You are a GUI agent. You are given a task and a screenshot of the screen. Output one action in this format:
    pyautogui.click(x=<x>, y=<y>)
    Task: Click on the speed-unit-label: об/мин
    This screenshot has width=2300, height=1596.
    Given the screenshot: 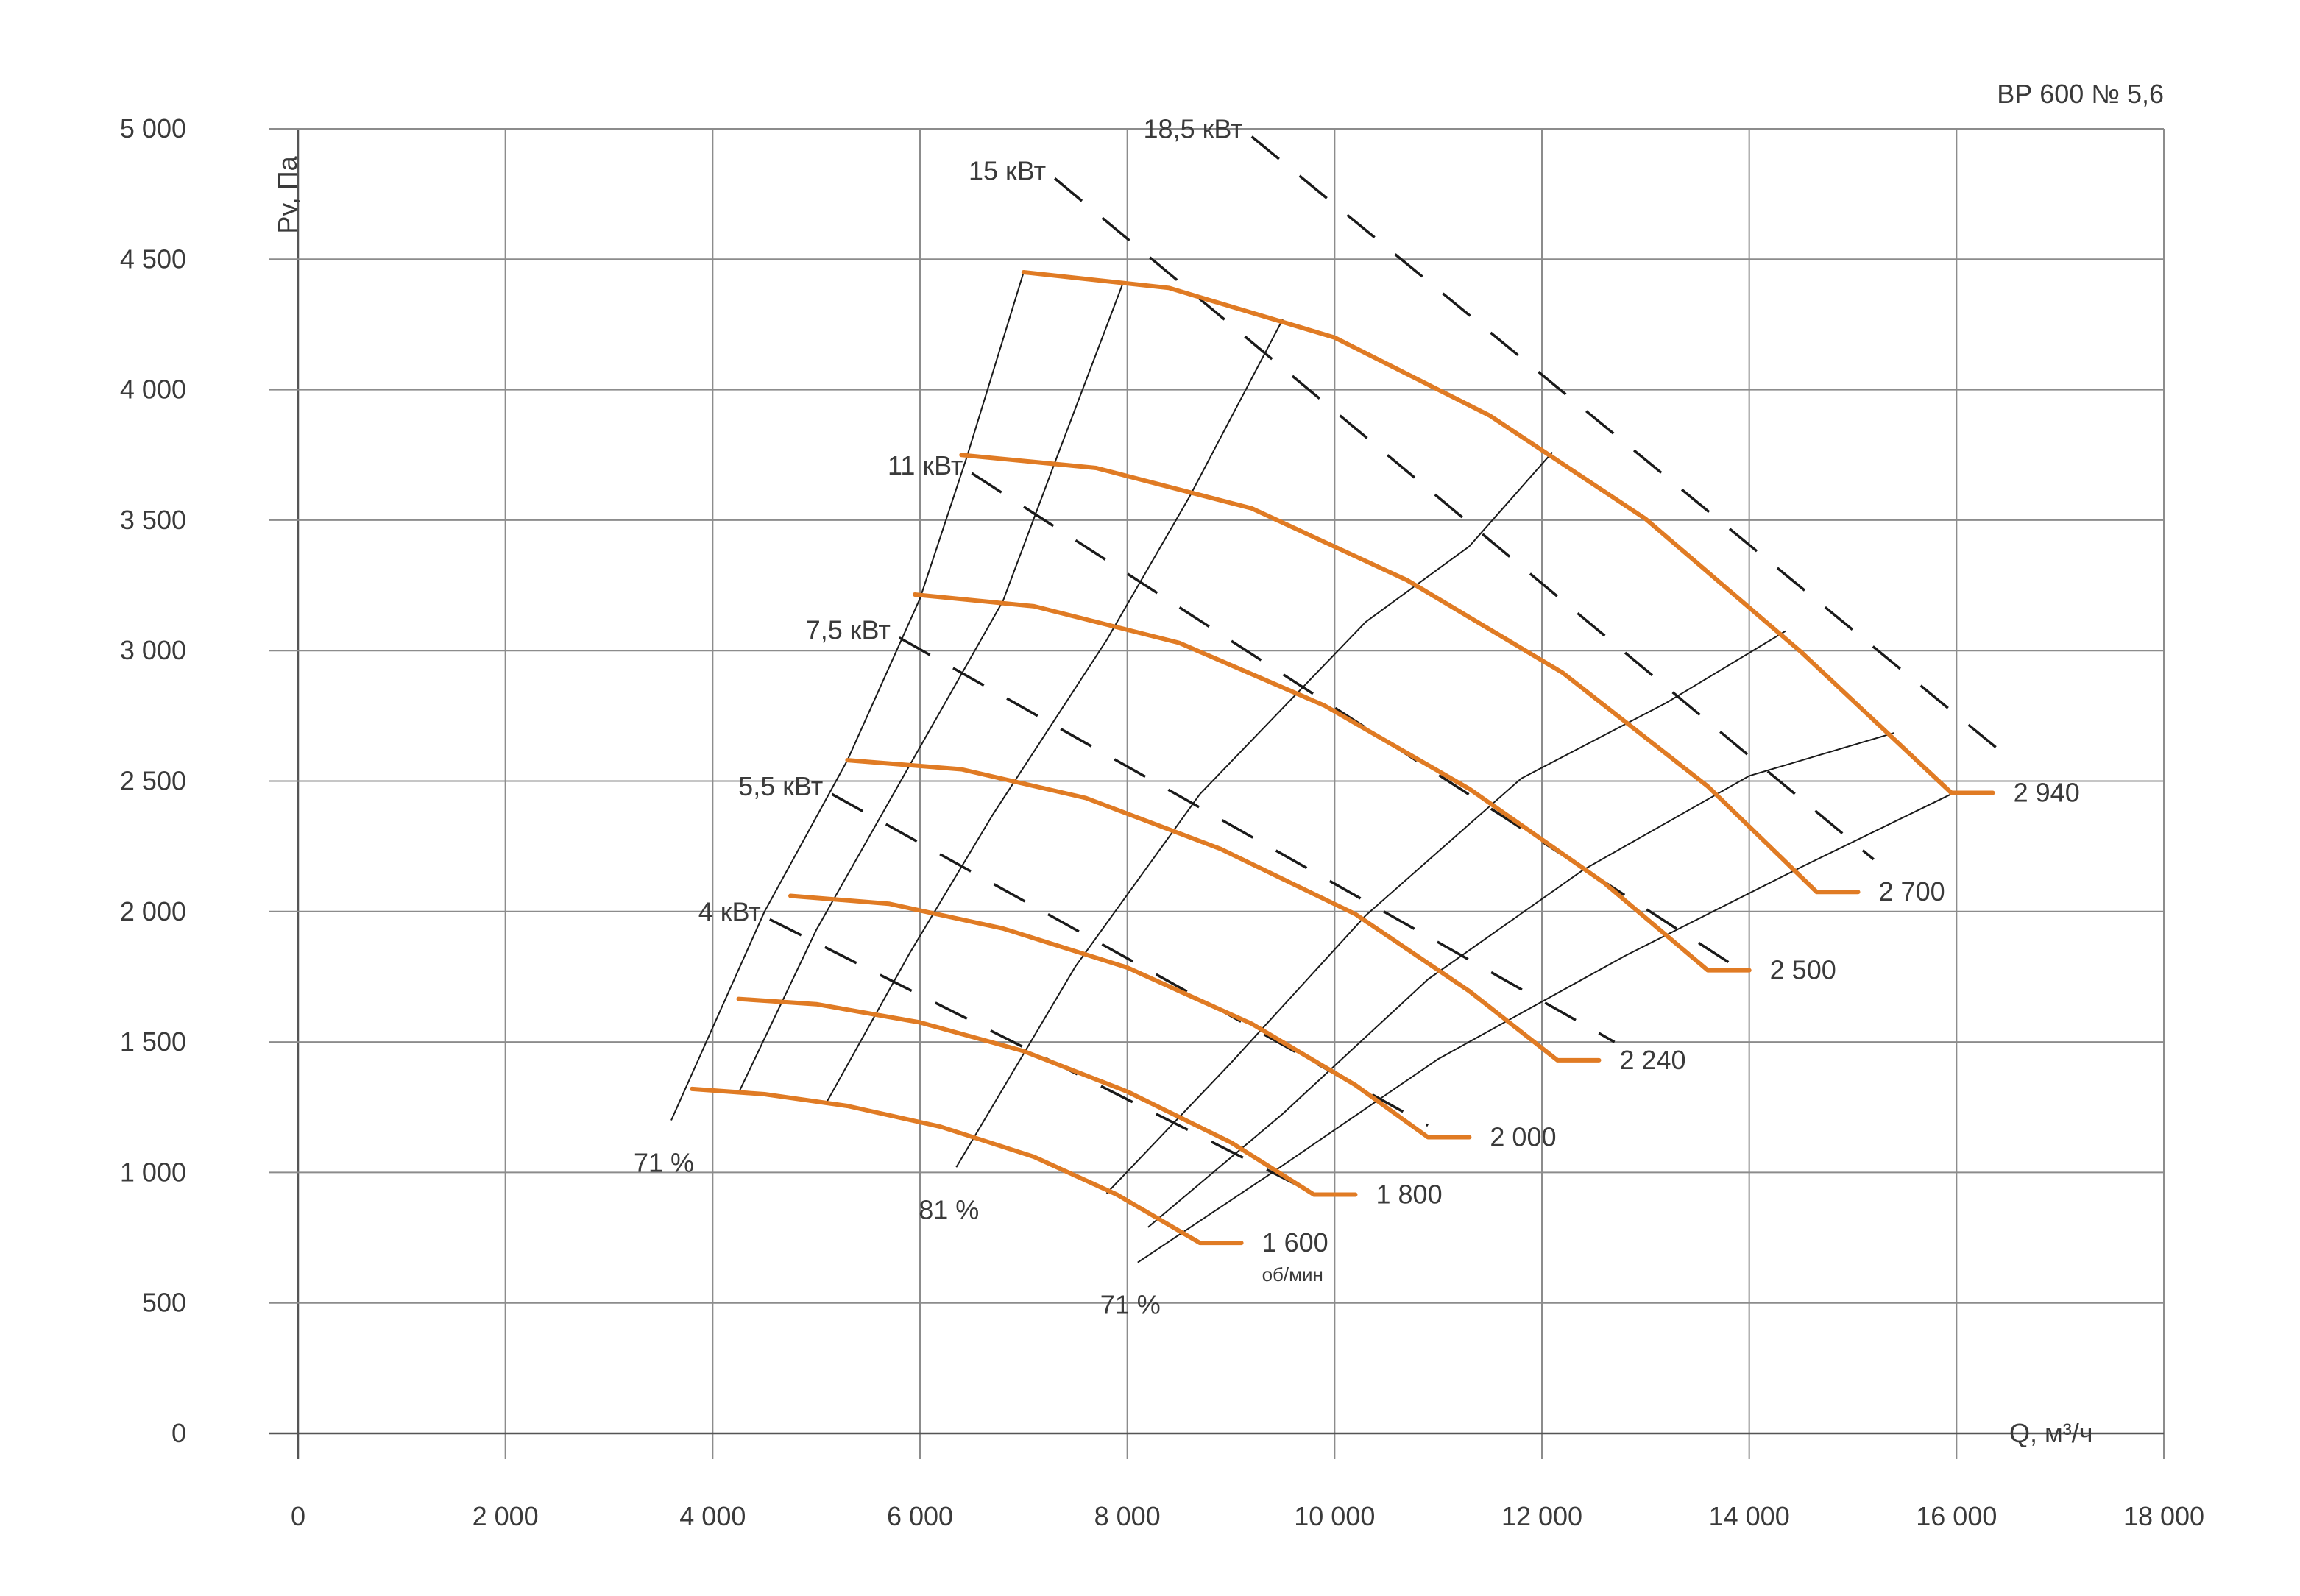 What is the action you would take?
    pyautogui.click(x=1292, y=1274)
    